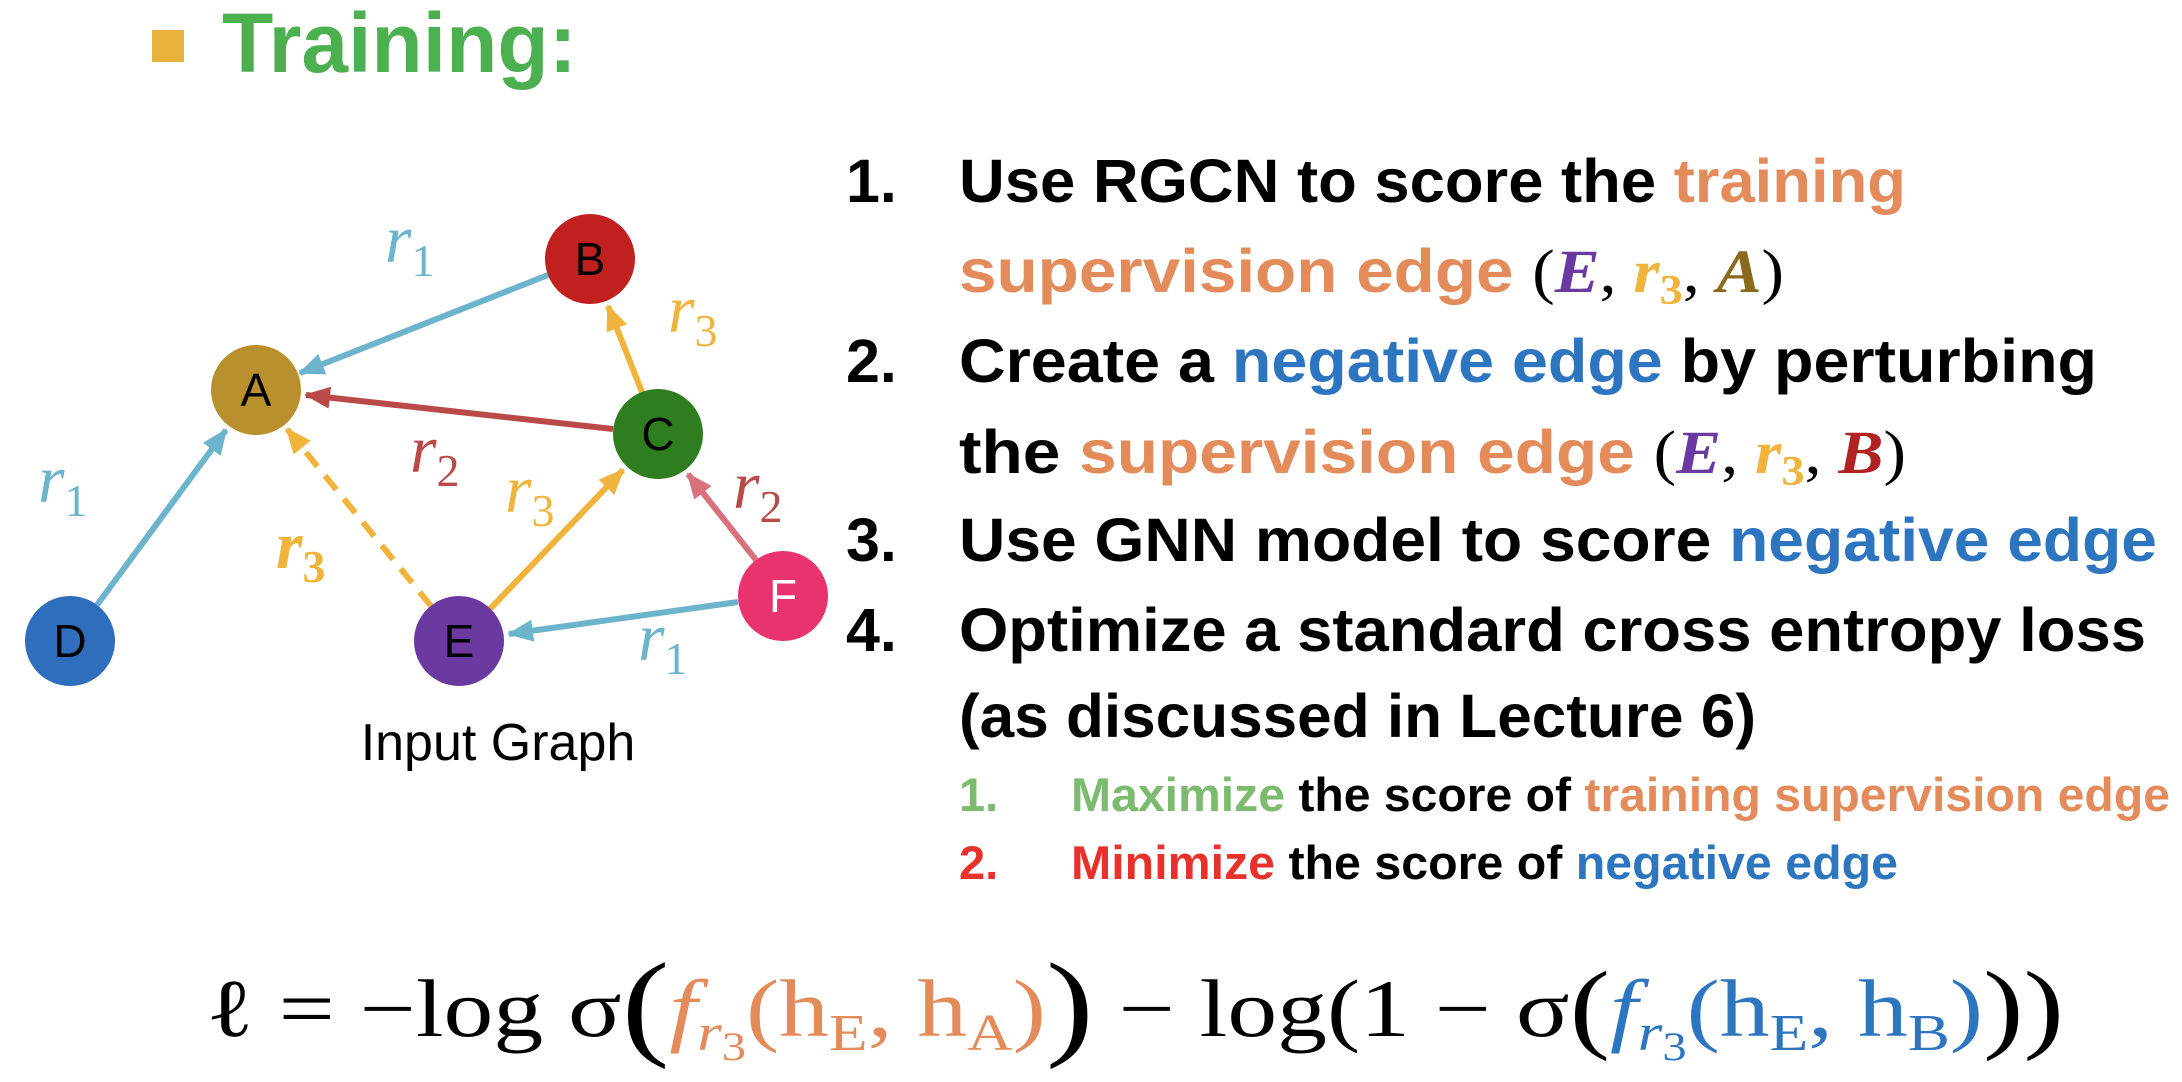 This screenshot has width=2182, height=1082. I want to click on step-number: 3., so click(871, 540).